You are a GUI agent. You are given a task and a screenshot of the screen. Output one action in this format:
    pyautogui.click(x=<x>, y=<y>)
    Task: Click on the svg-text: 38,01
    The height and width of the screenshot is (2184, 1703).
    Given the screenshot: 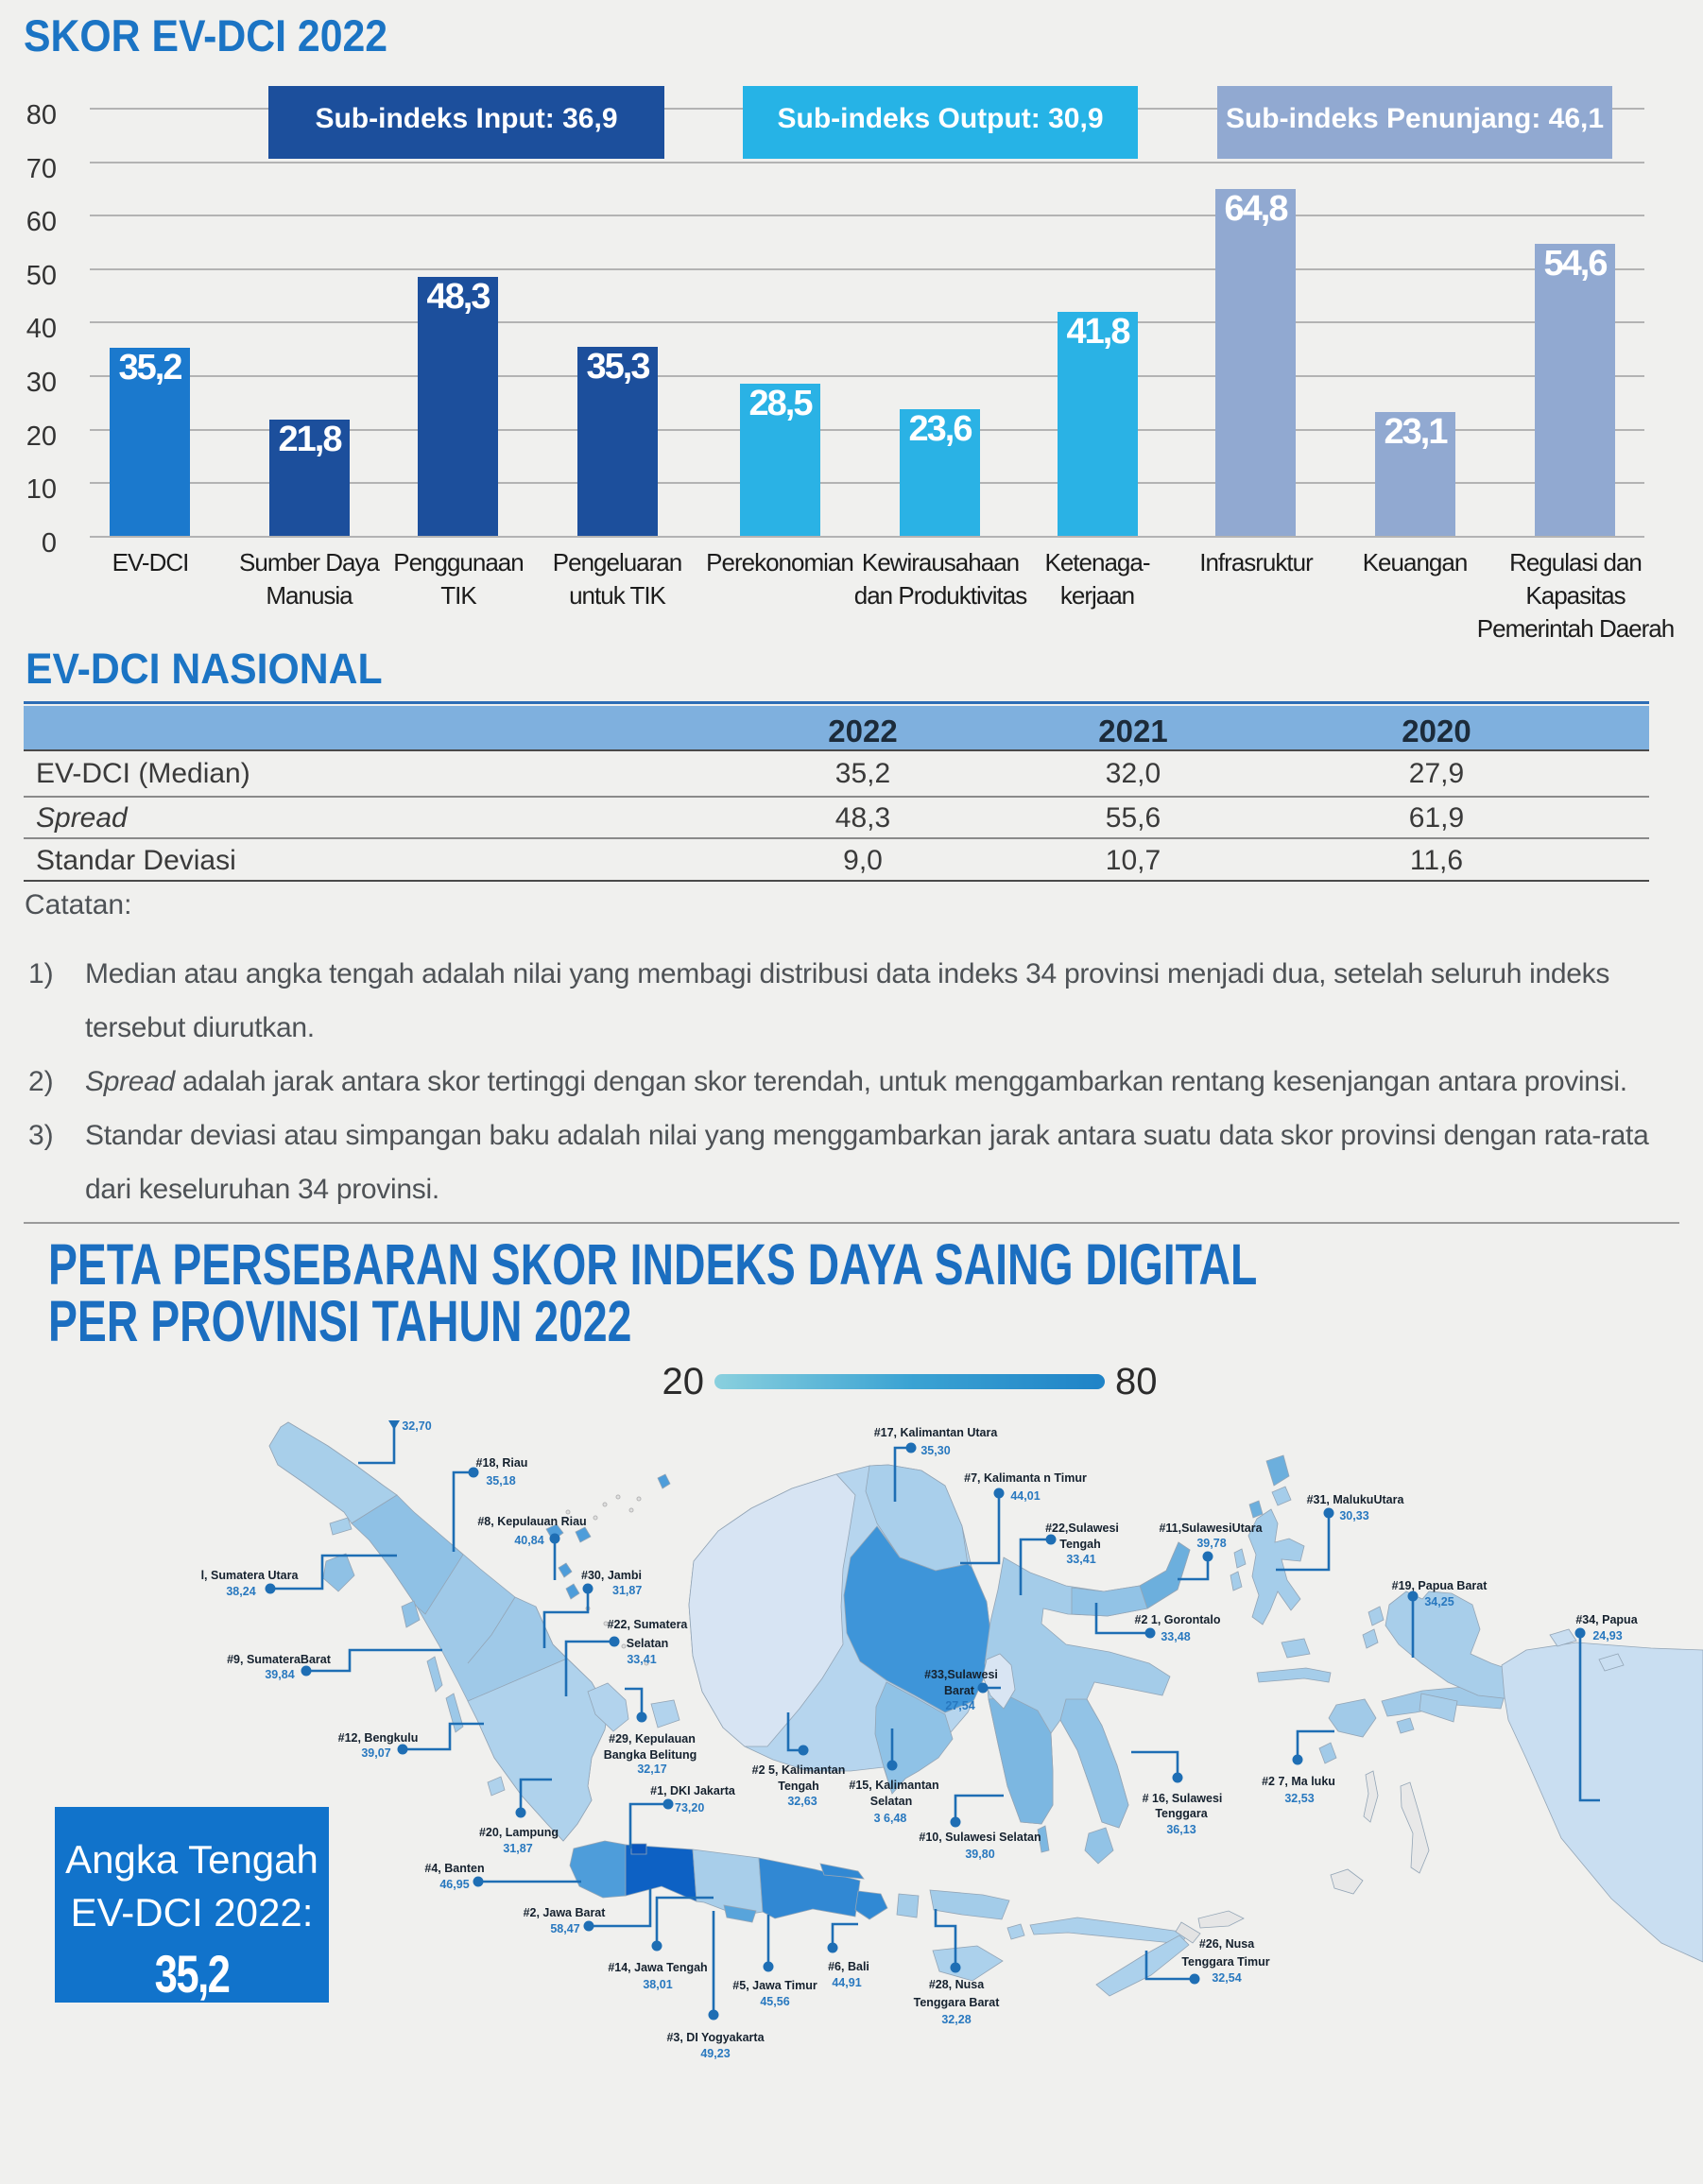 What is the action you would take?
    pyautogui.click(x=658, y=1985)
    